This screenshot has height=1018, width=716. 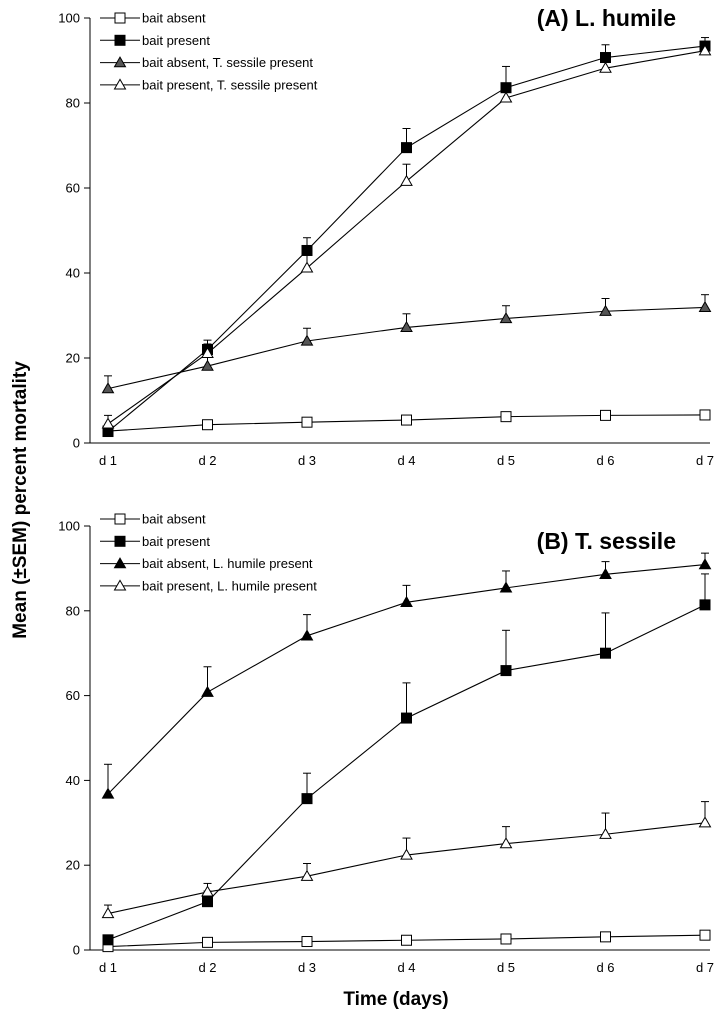 I want to click on y-axis-title: Mean (±SEM) percent mortality, so click(x=20, y=500).